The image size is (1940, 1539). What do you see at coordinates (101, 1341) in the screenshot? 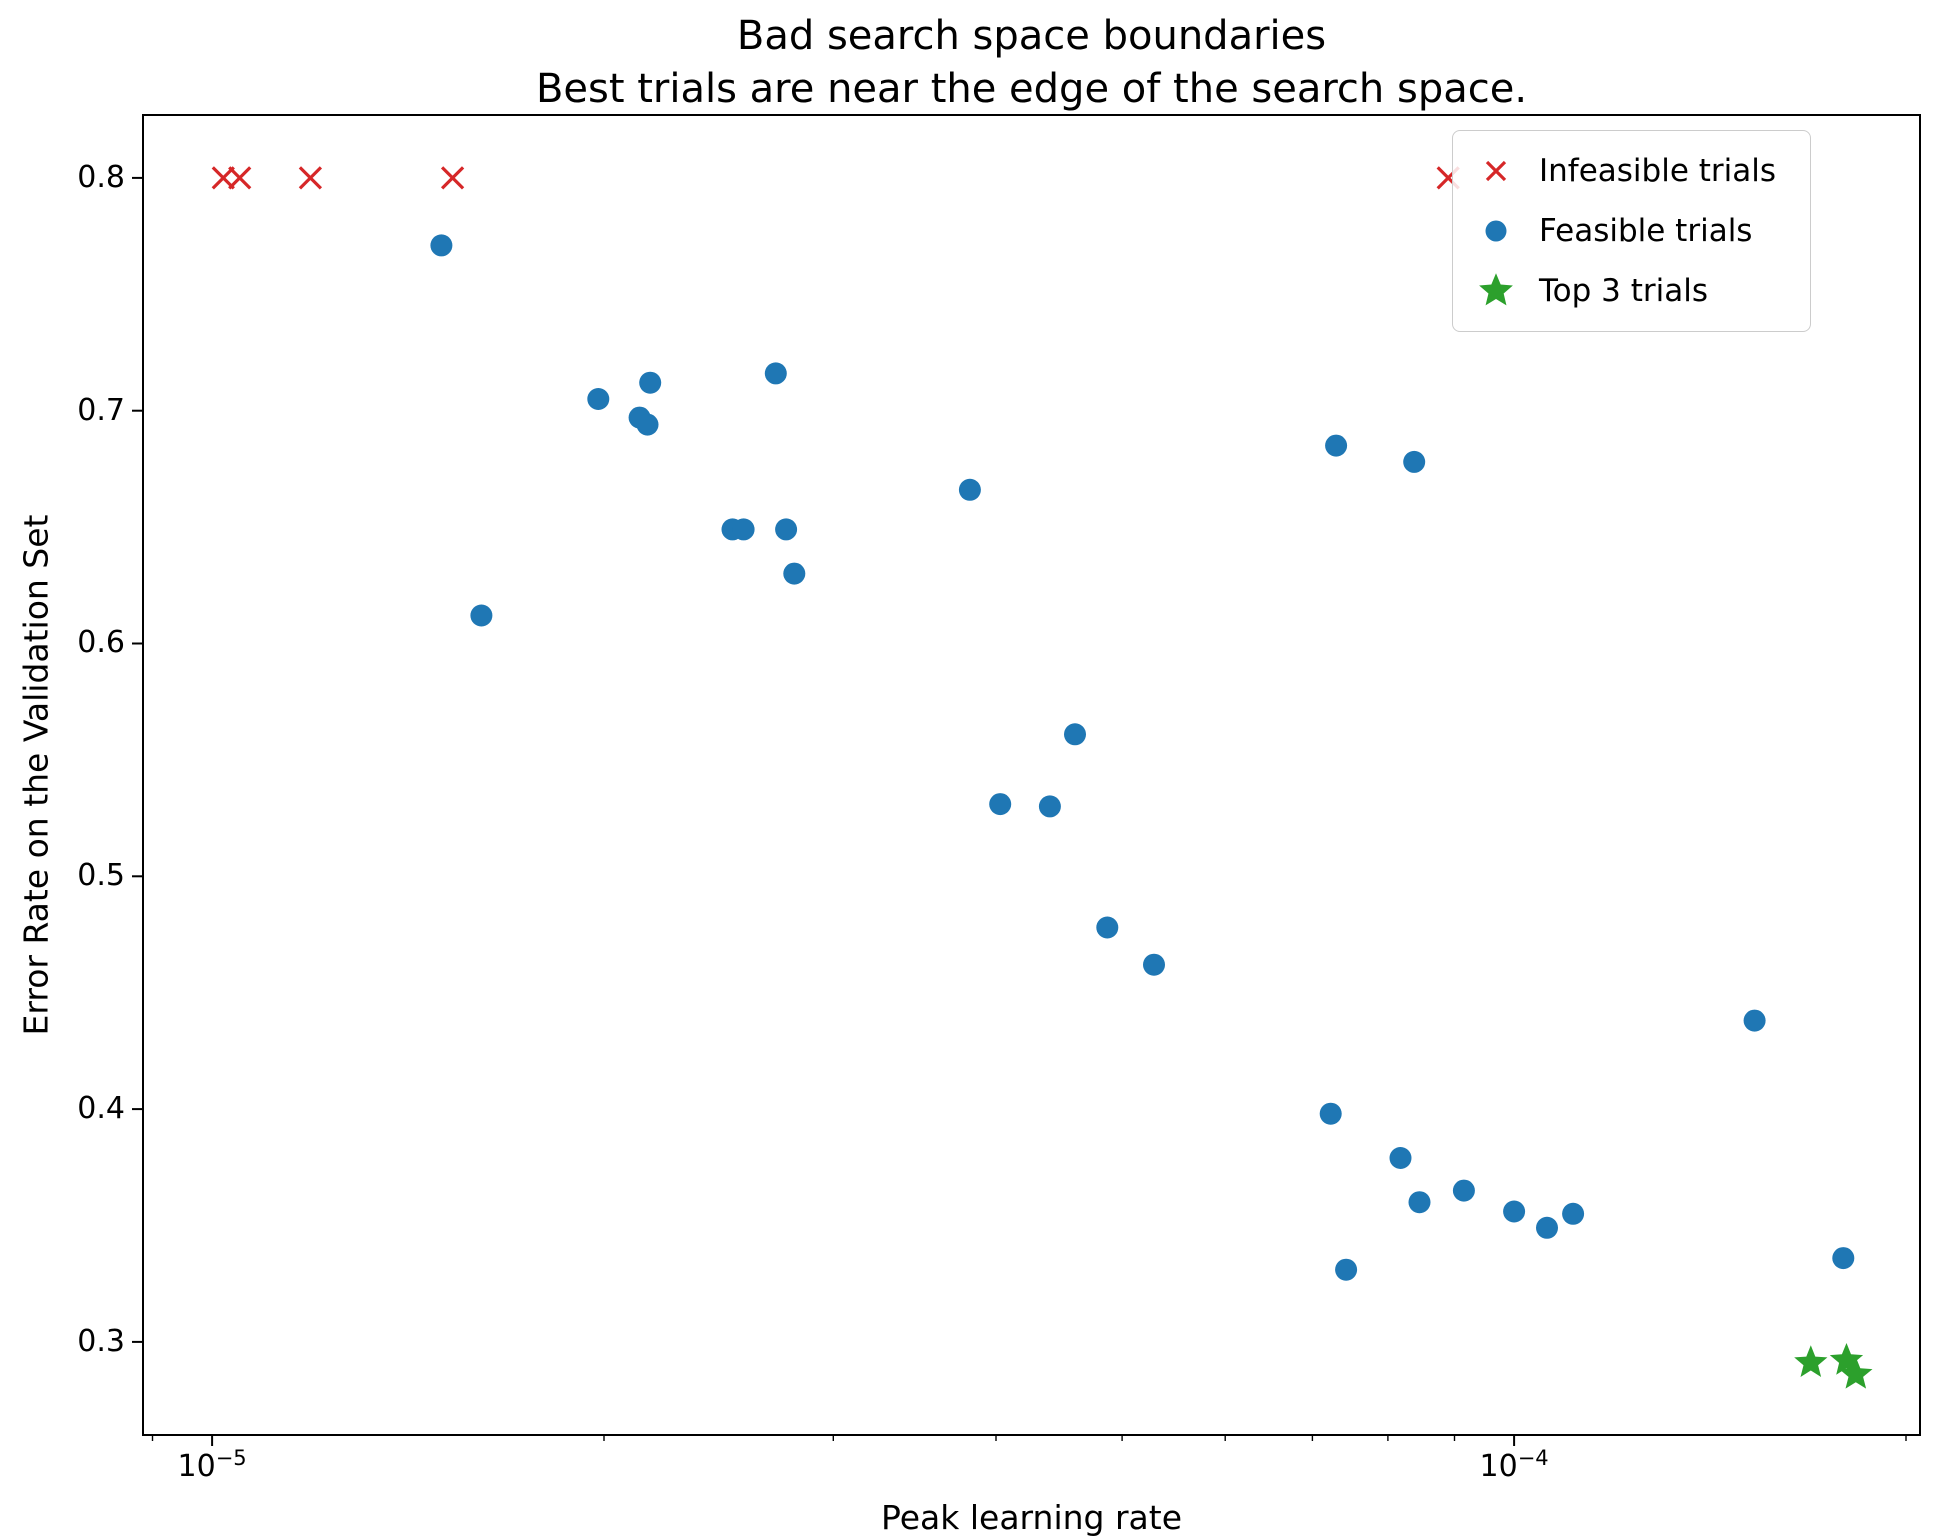
I see `y-tick-label: 0.3` at bounding box center [101, 1341].